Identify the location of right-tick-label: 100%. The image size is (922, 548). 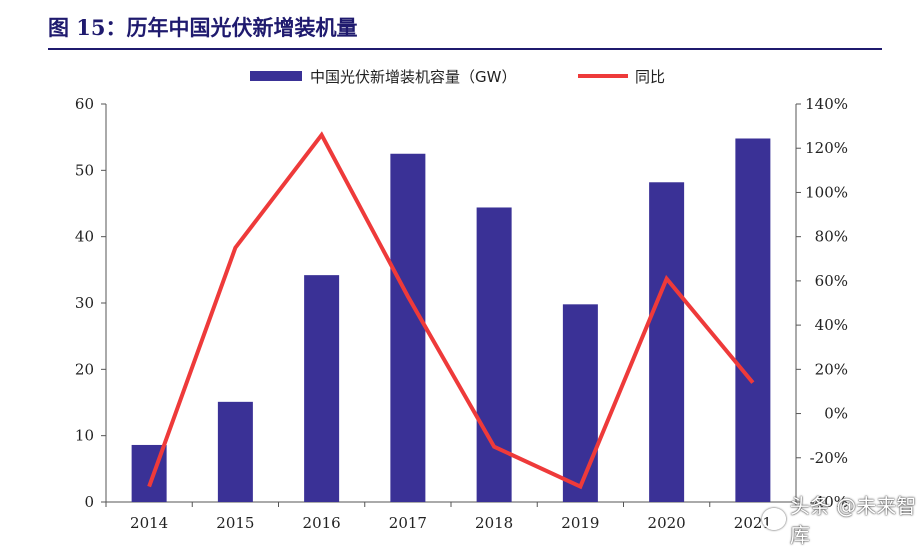
(826, 192).